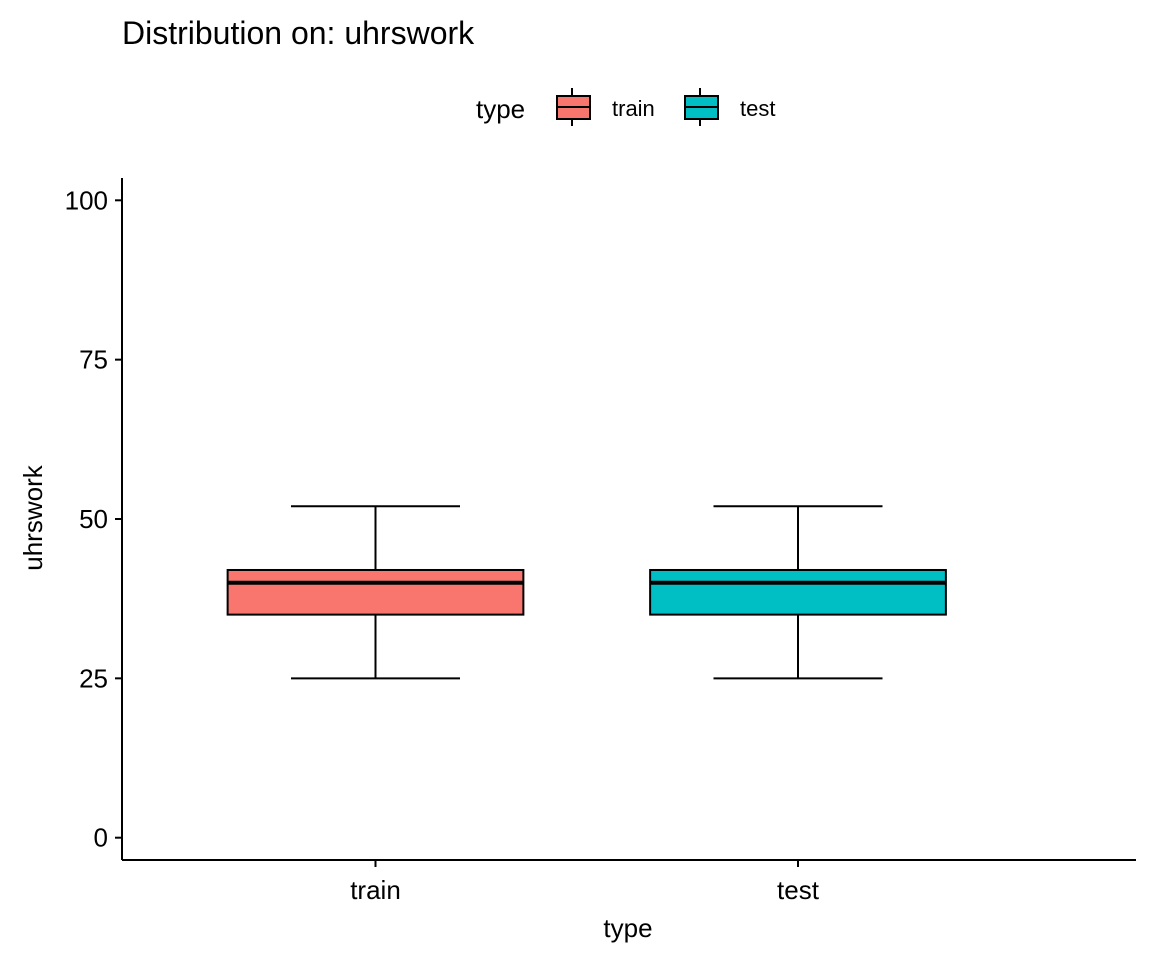 This screenshot has width=1152, height=965. What do you see at coordinates (798, 890) in the screenshot?
I see `x-tick-label: test` at bounding box center [798, 890].